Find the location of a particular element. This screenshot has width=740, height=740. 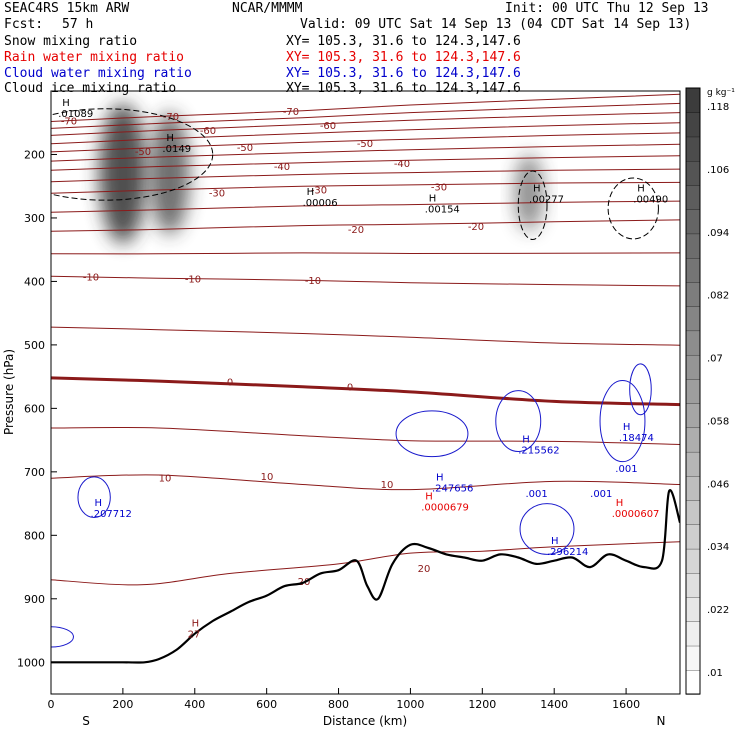

x-tick-label: 200 is located at coordinates (122, 704).